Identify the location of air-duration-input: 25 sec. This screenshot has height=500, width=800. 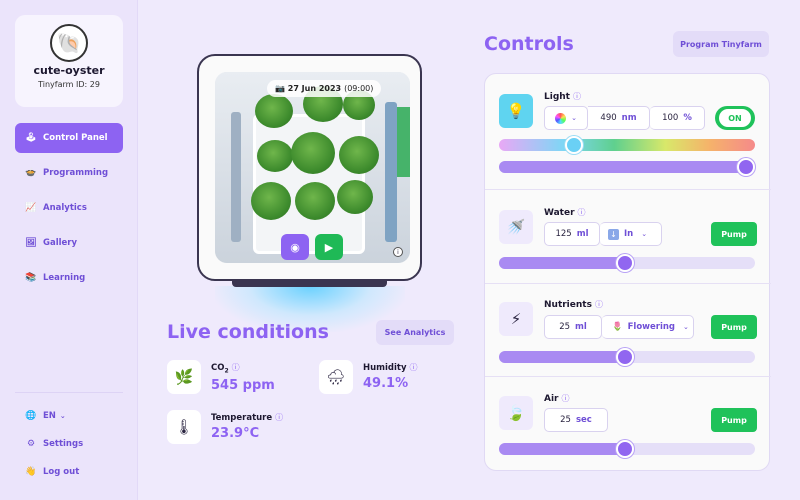
(576, 420).